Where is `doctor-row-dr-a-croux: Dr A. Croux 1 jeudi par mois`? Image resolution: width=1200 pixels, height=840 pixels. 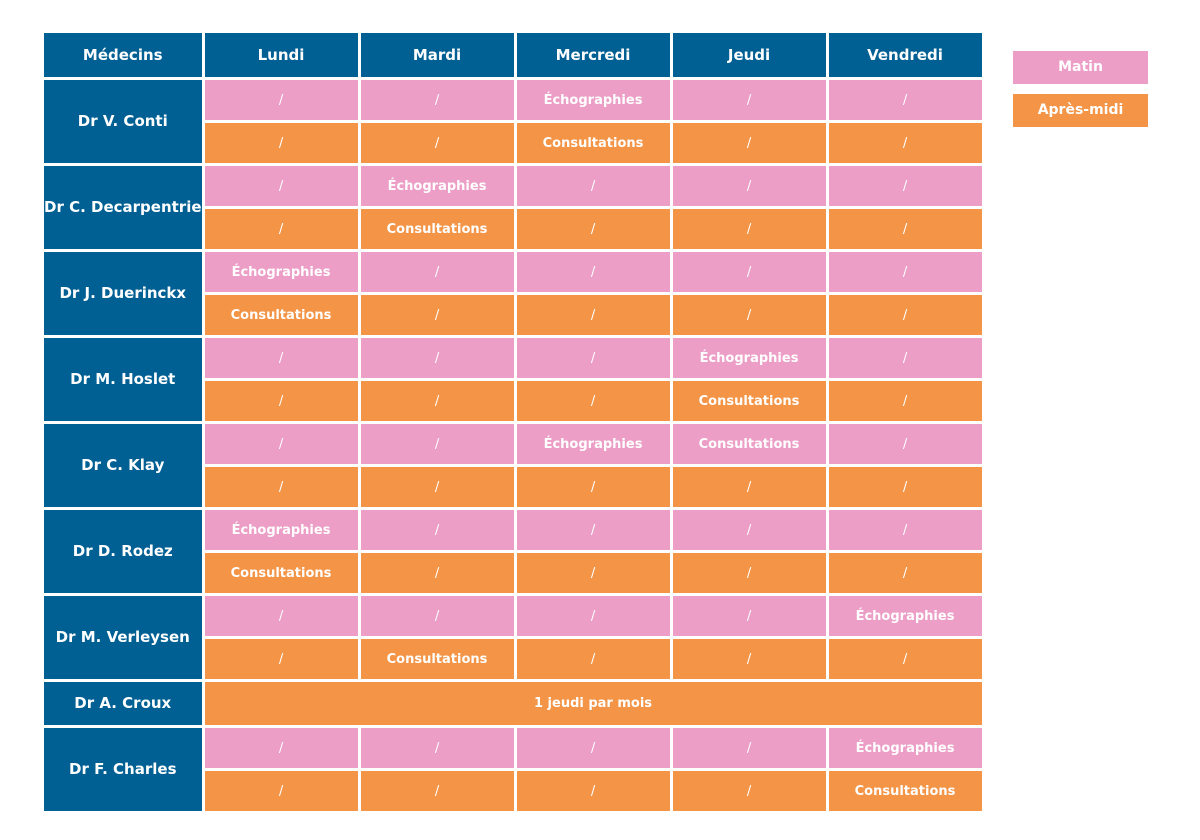 doctor-row-dr-a-croux: Dr A. Croux 1 jeudi par mois is located at coordinates (513, 703).